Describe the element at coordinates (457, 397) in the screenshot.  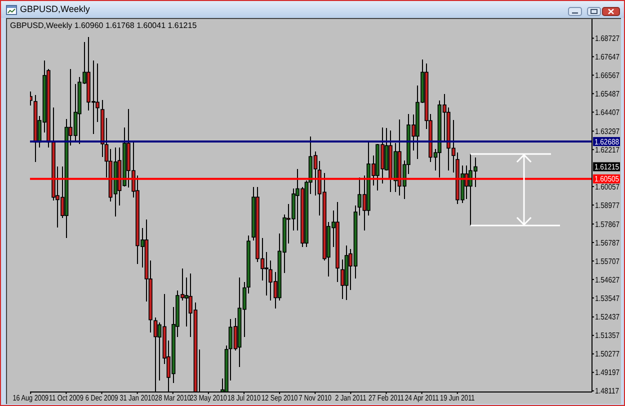
I see `x-tick-label: 19 Jun 2011` at that location.